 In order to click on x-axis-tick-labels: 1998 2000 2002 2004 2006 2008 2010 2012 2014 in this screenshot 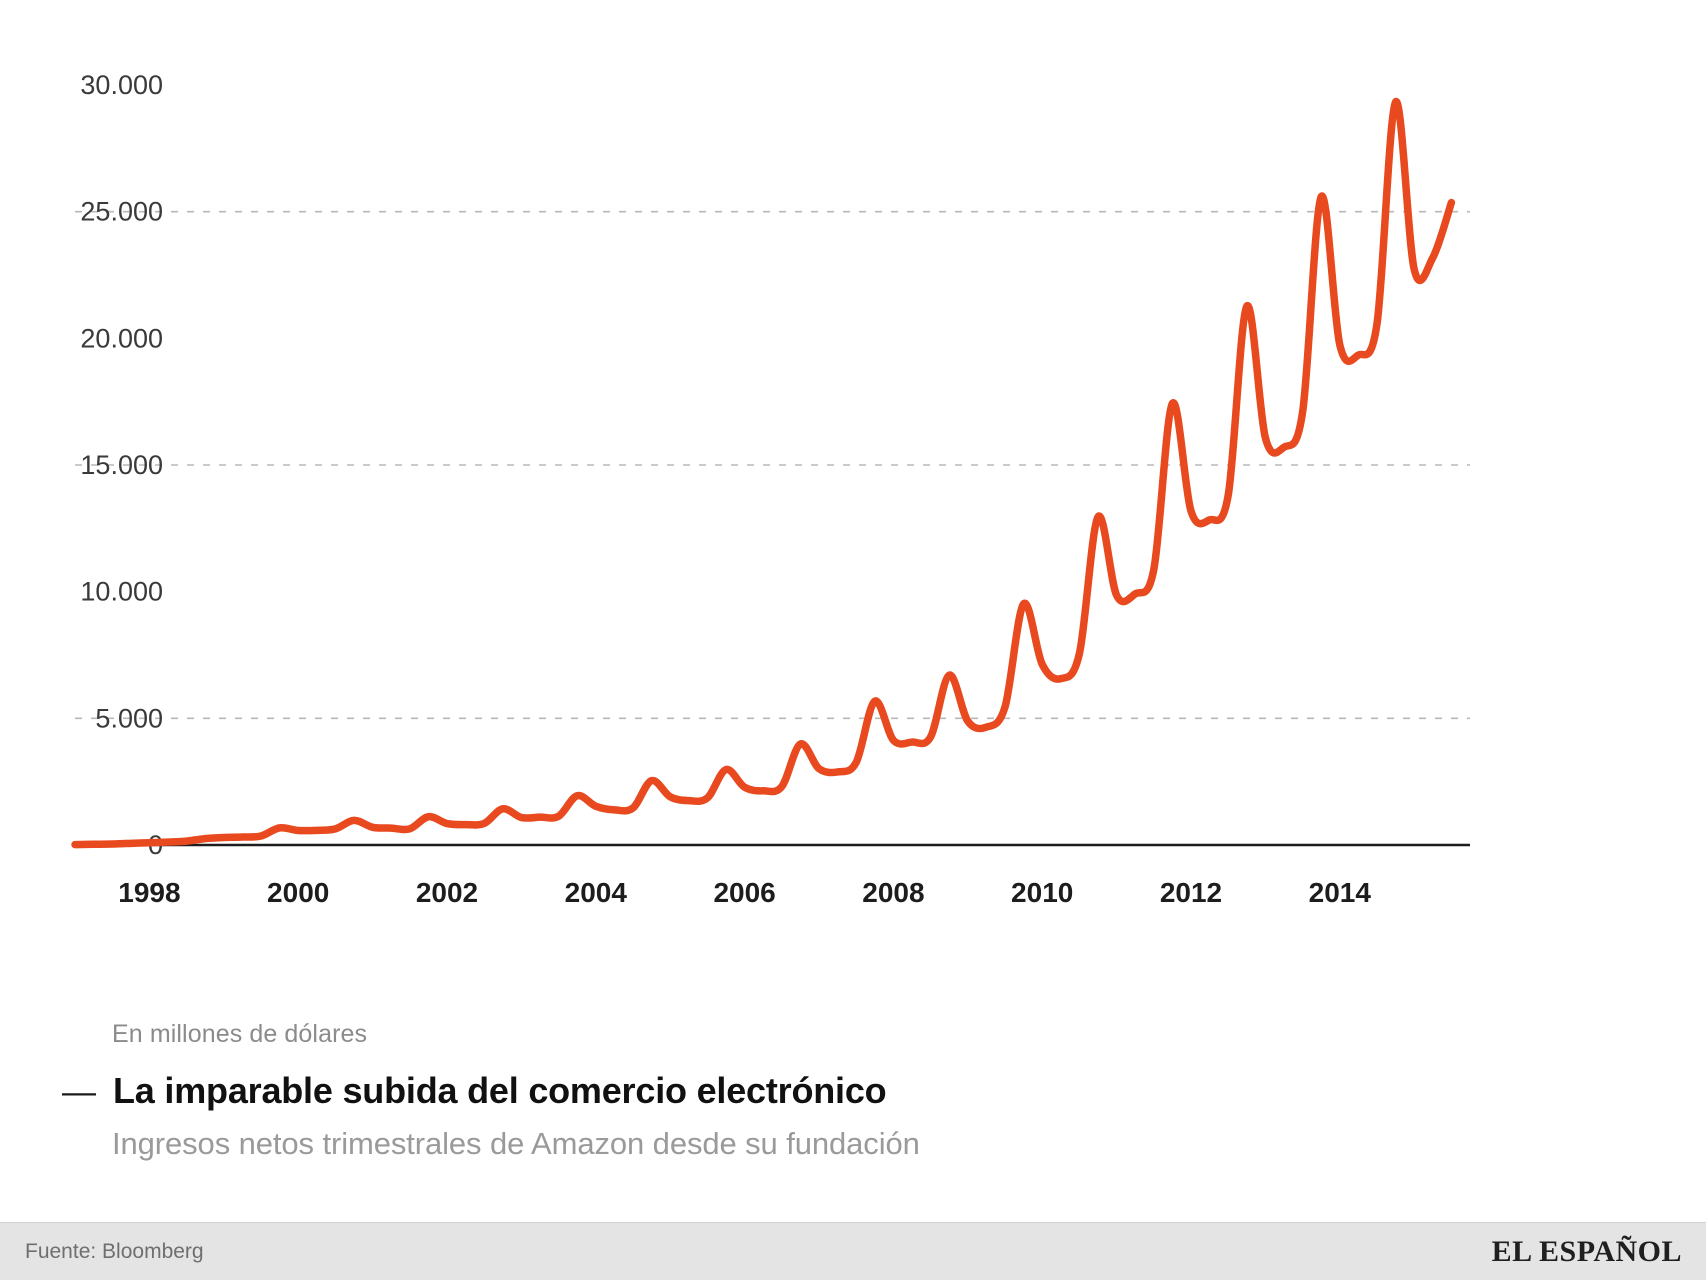, I will do `click(744, 892)`.